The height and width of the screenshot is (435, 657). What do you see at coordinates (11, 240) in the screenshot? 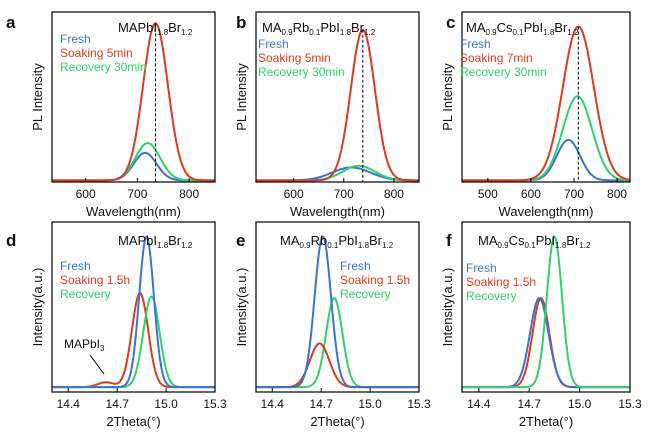
I see `panel-letter: d` at bounding box center [11, 240].